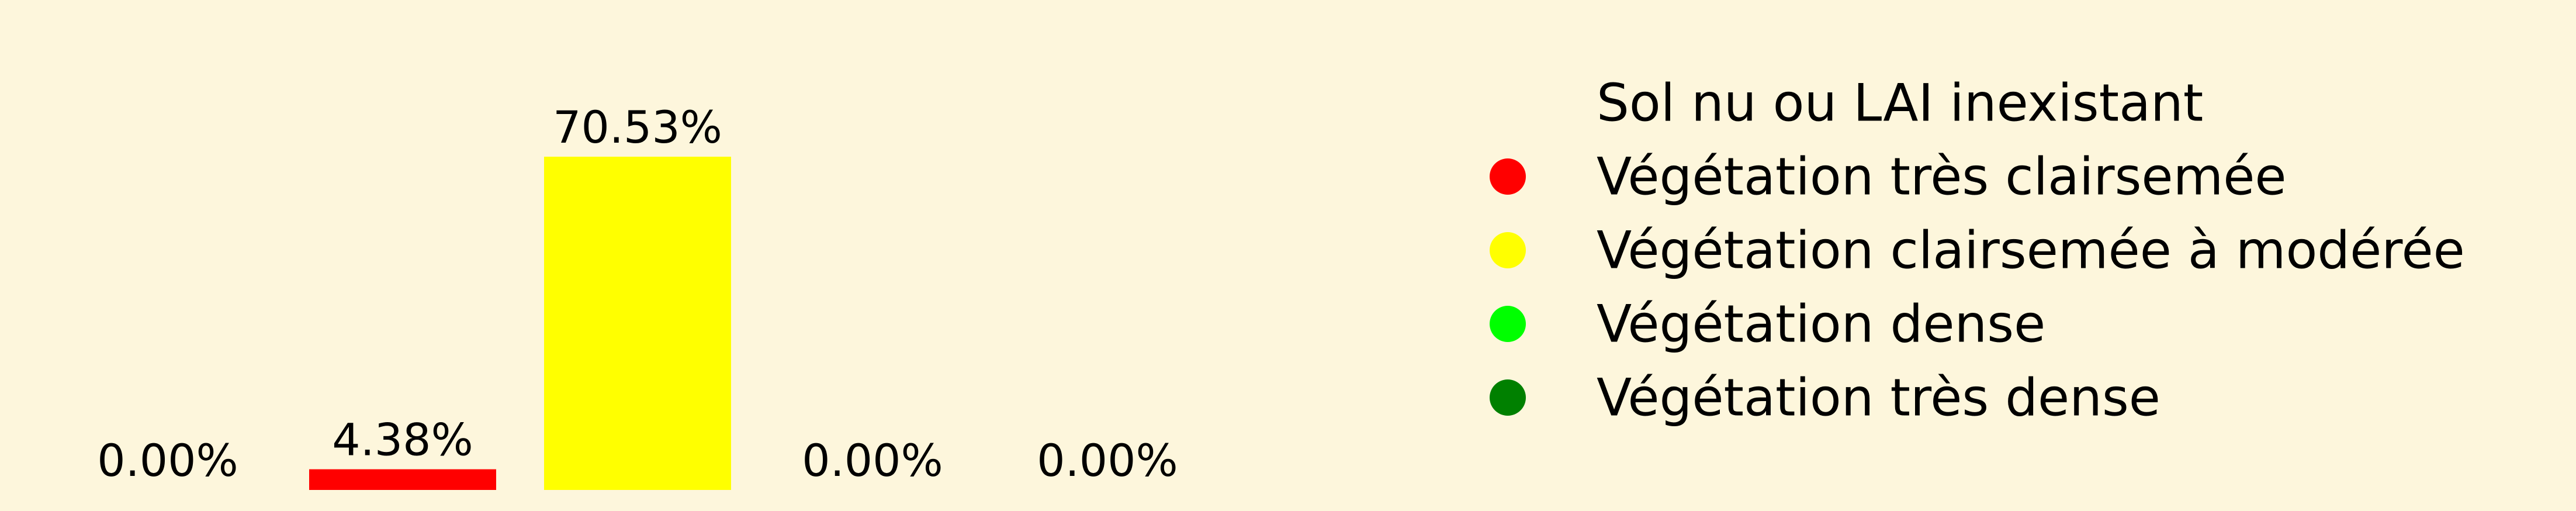  I want to click on legend-entry-1-label: Sol nu ou LAI inexistant, so click(1900, 103).